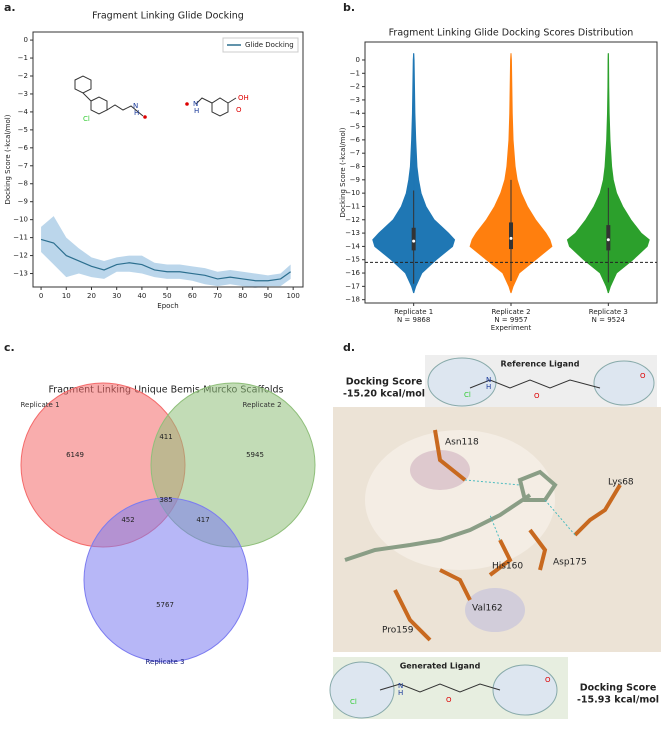  Describe the element at coordinates (212, 107) in the screenshot. I see `bond` at that location.